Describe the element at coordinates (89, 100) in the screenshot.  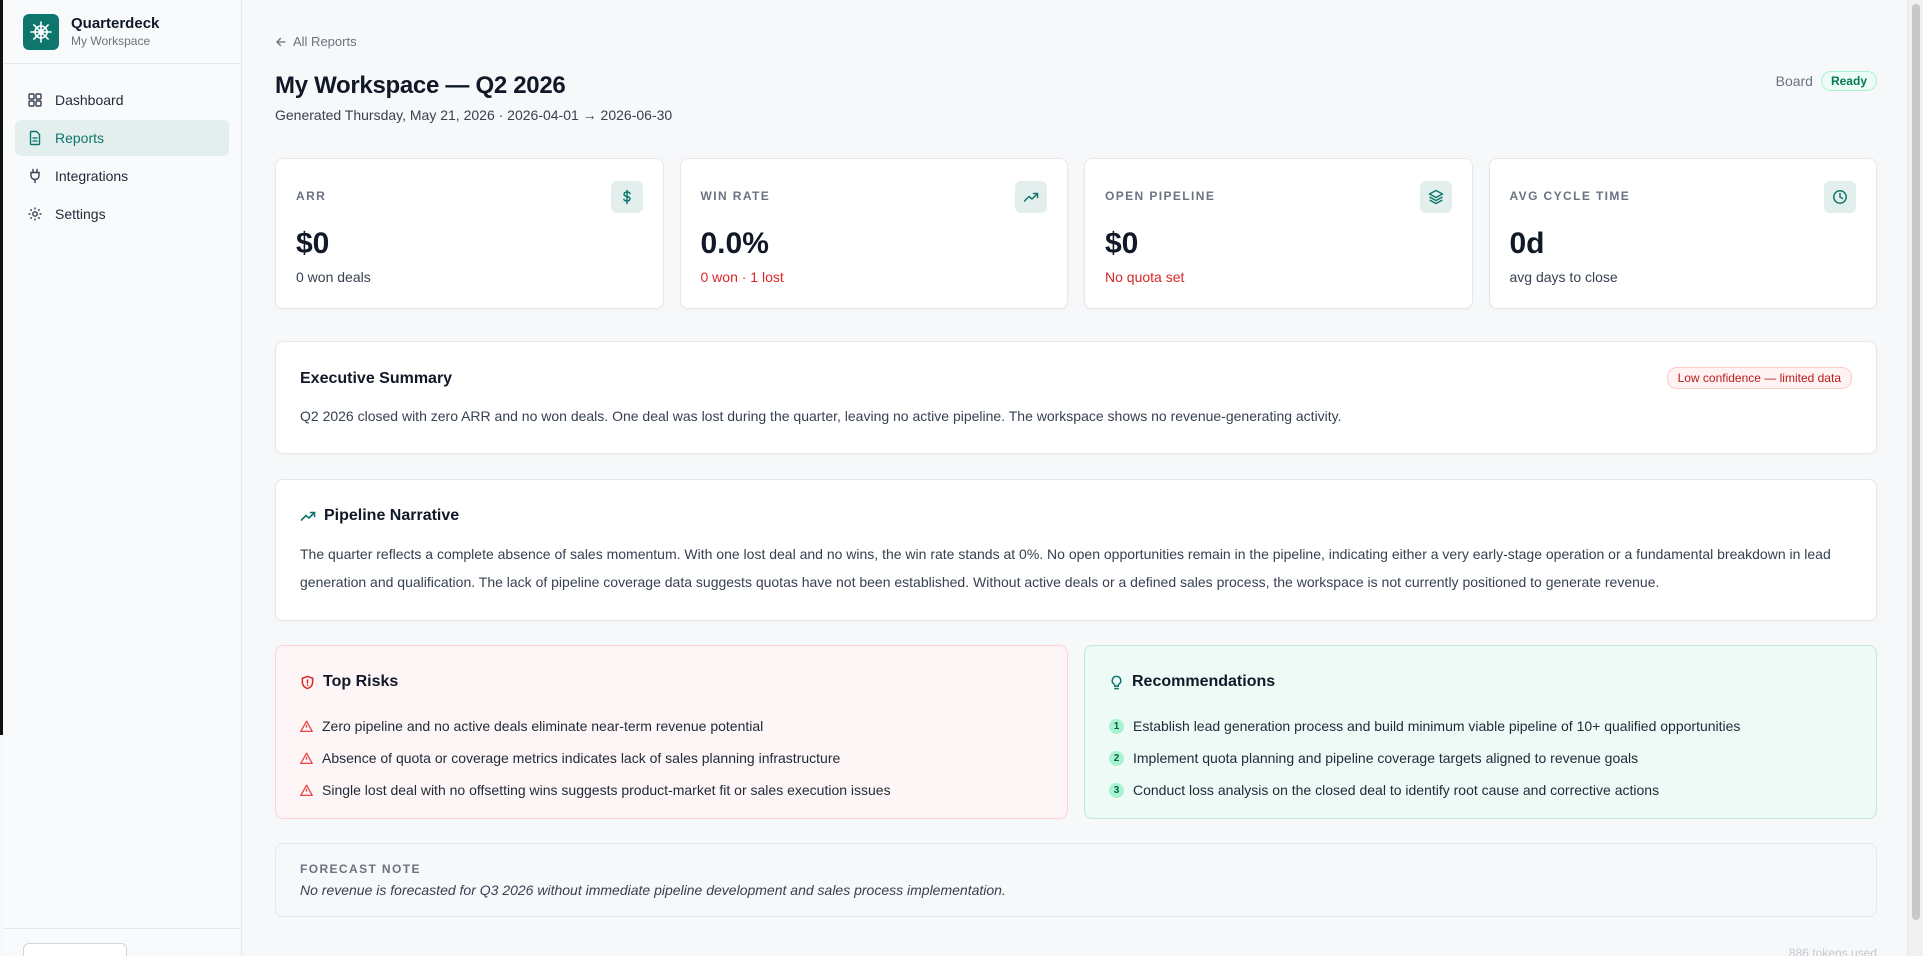
I see `sidebar-item-label: Dashboard` at that location.